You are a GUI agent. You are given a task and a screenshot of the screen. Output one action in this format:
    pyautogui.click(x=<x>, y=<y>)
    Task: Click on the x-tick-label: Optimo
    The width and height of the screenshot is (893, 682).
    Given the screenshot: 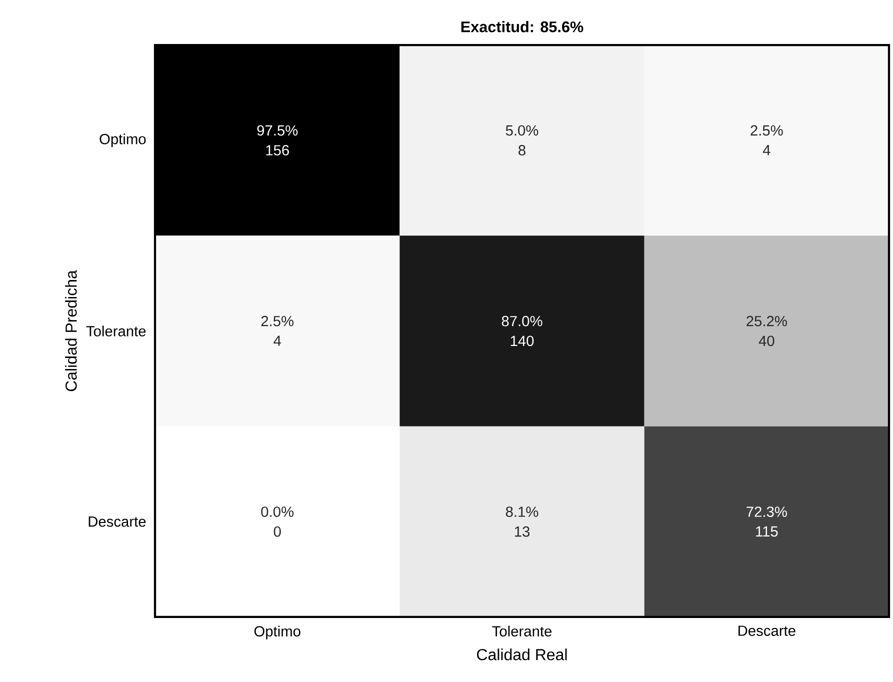 What is the action you would take?
    pyautogui.click(x=277, y=633)
    